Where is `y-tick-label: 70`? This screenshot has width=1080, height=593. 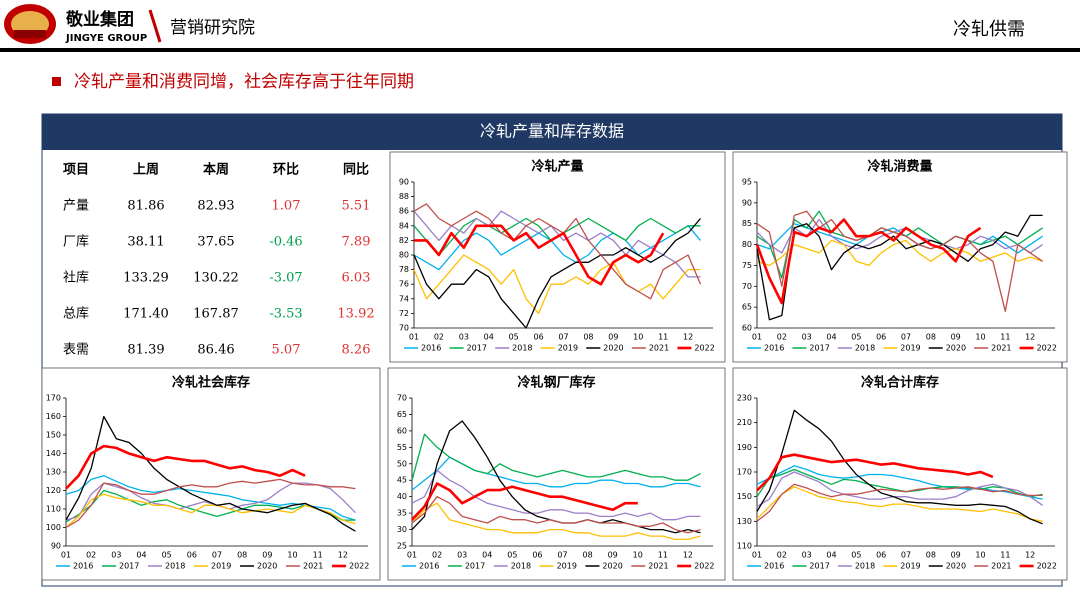 y-tick-label: 70 is located at coordinates (404, 328).